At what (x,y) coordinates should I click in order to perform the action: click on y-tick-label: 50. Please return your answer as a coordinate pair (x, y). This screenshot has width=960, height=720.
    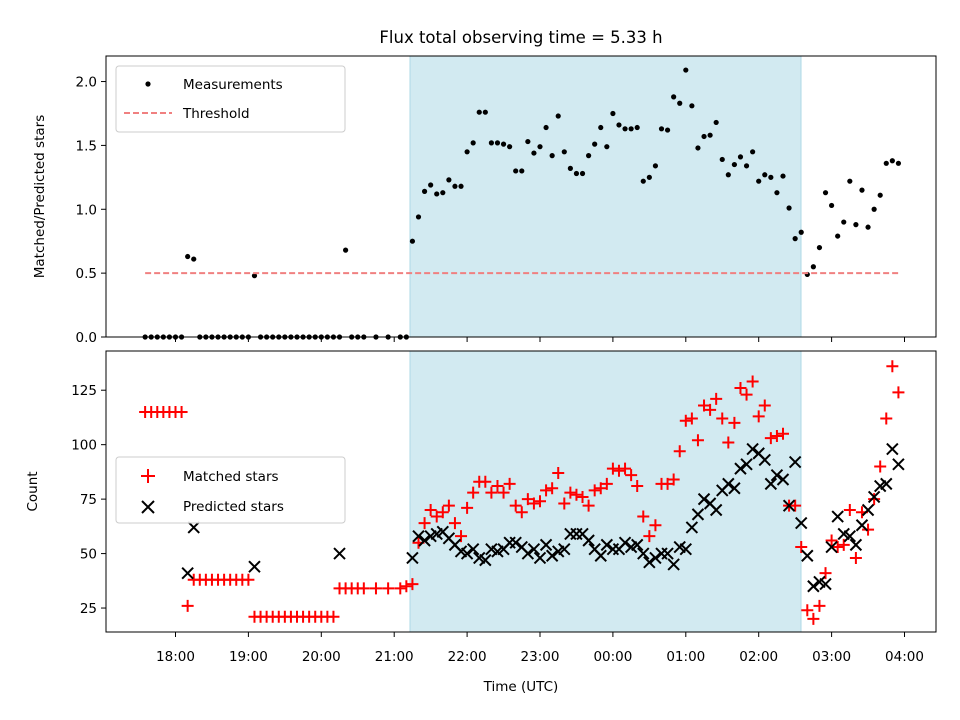
    Looking at the image, I should click on (88, 555).